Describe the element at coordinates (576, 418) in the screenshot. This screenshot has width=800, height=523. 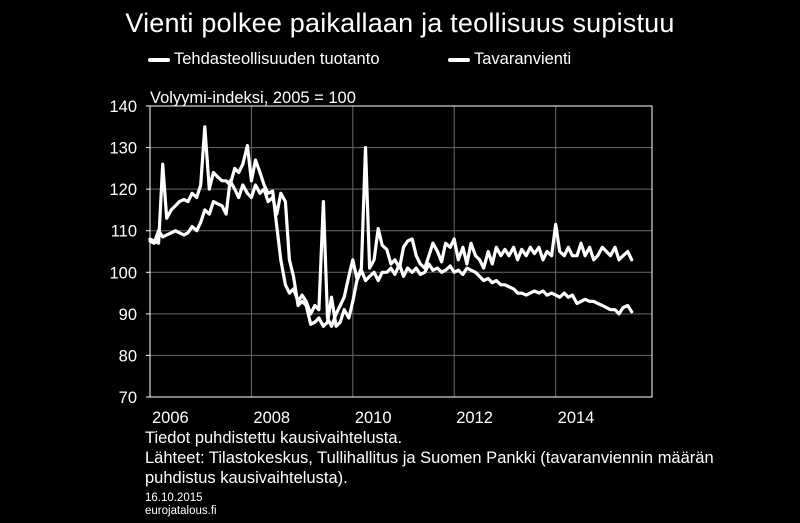
I see `x-tick-label: 2014` at that location.